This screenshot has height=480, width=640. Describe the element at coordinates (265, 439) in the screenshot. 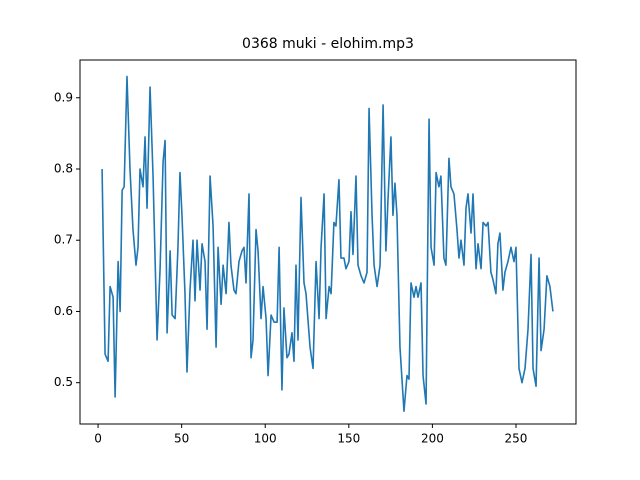

I see `x-tick-label: 100` at that location.